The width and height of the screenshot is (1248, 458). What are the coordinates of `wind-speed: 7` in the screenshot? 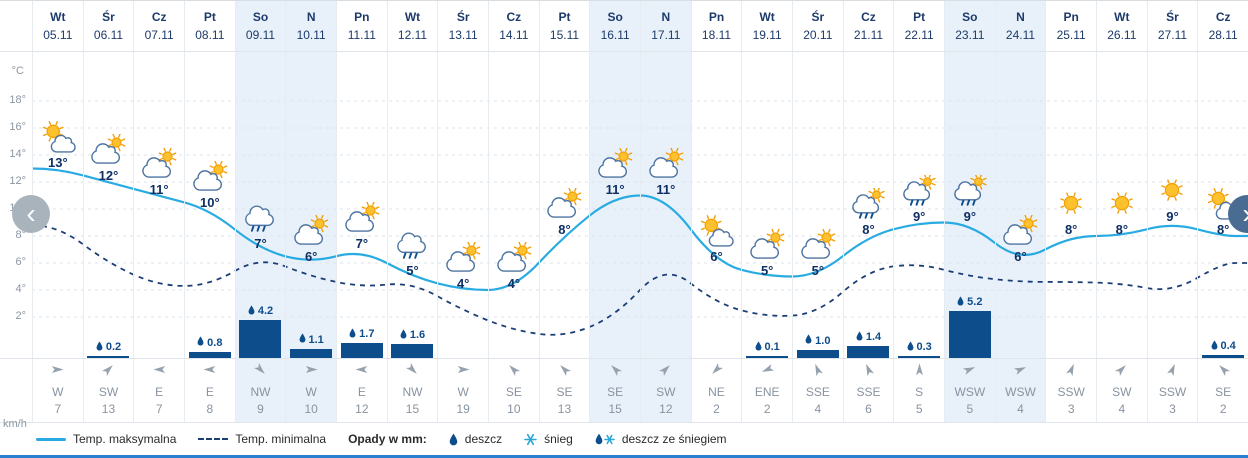 It's located at (58, 409).